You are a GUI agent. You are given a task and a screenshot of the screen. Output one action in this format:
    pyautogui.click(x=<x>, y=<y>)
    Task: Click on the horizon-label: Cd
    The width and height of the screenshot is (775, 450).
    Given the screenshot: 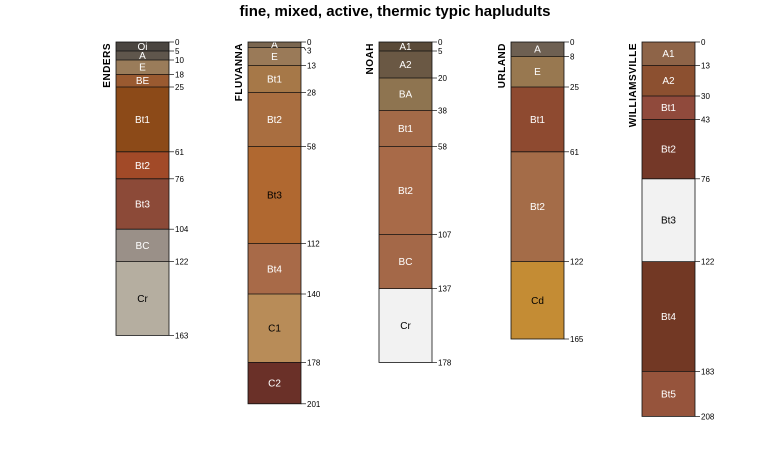 What is the action you would take?
    pyautogui.click(x=537, y=301)
    